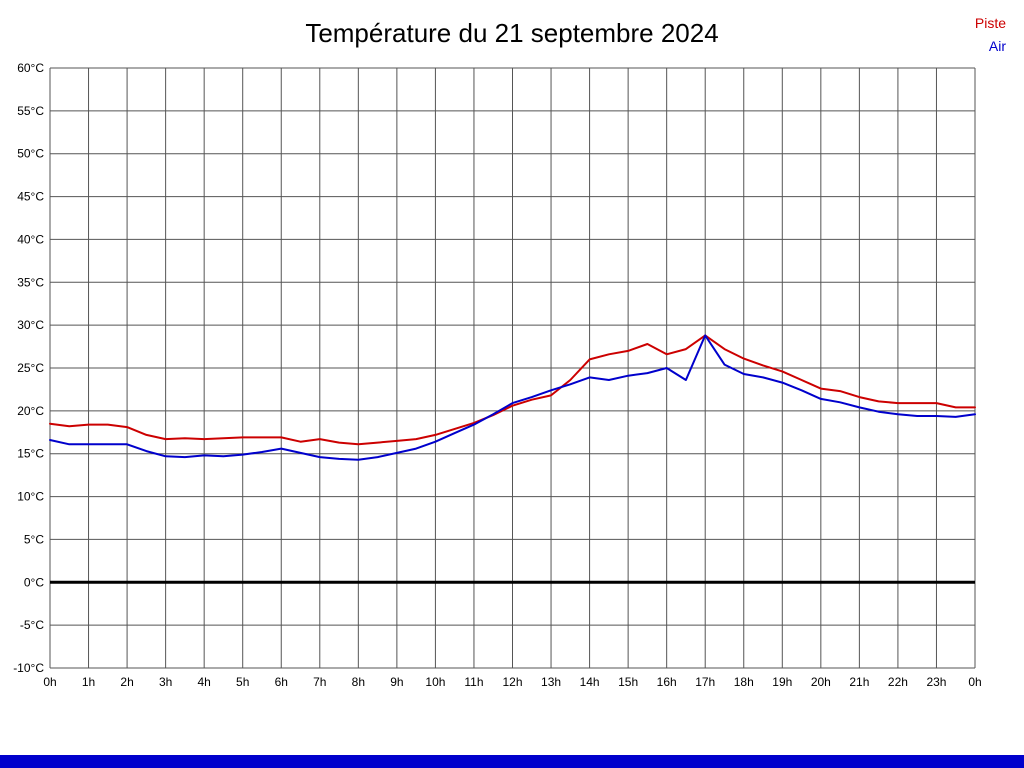 Image resolution: width=1024 pixels, height=768 pixels. Describe the element at coordinates (242, 682) in the screenshot. I see `x-axis-tick-label: 5h` at that location.